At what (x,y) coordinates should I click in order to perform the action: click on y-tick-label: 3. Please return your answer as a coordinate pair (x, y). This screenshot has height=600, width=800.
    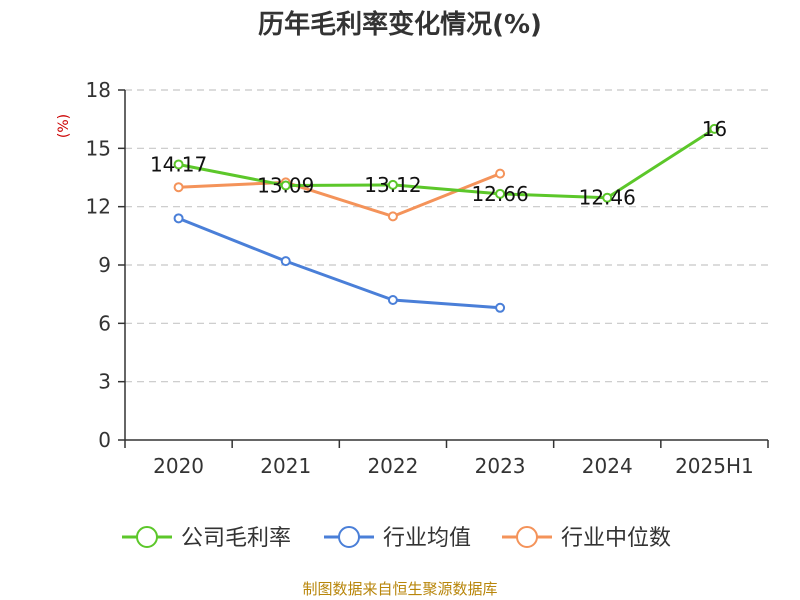
    Looking at the image, I should click on (104, 382).